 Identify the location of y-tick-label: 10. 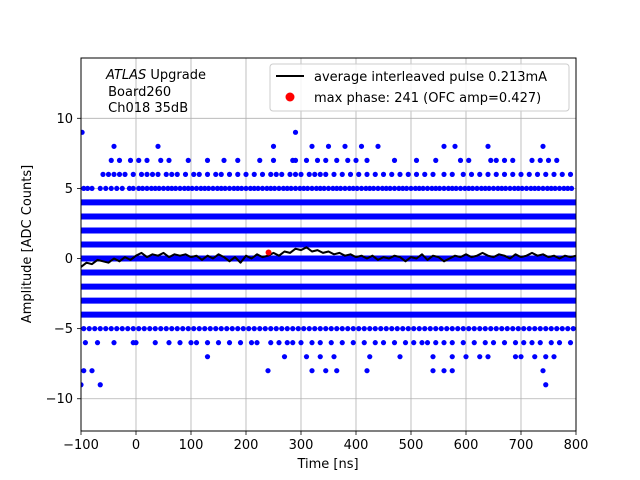
(64, 119).